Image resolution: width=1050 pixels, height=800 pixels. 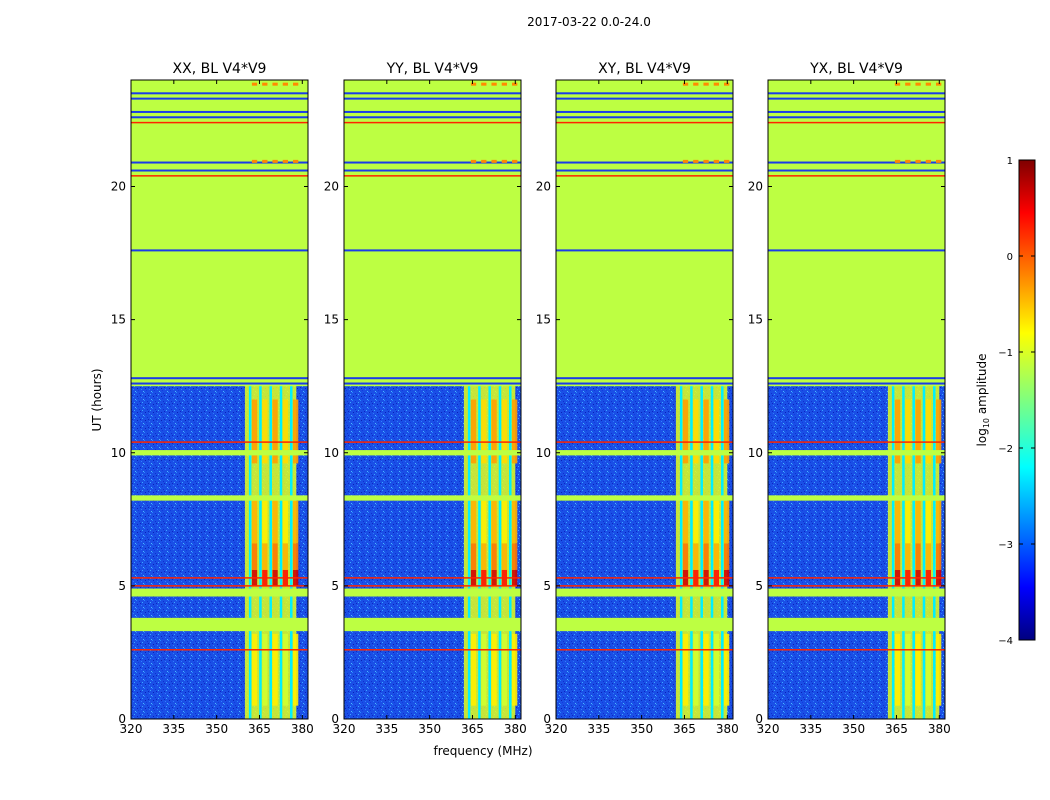 What do you see at coordinates (122, 719) in the screenshot?
I see `y-tick-label: 0` at bounding box center [122, 719].